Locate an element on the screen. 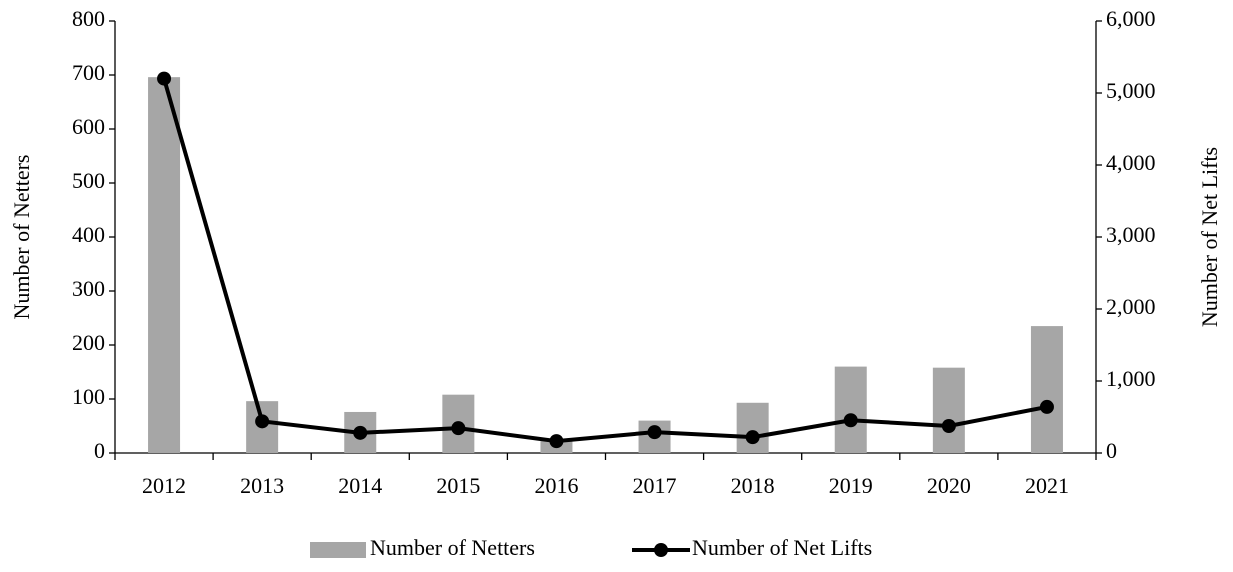  y2-tick-label: 1,000 is located at coordinates (1131, 378).